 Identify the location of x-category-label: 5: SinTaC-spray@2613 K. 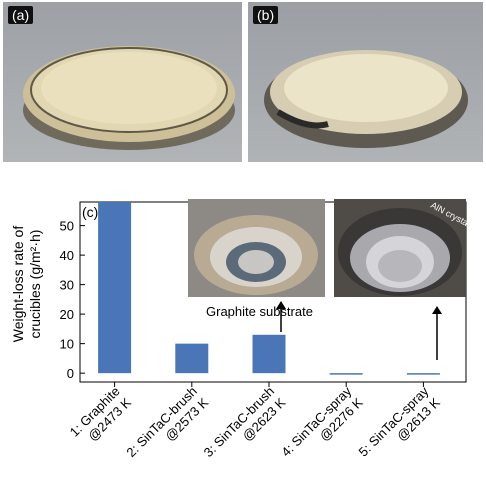
(400, 421).